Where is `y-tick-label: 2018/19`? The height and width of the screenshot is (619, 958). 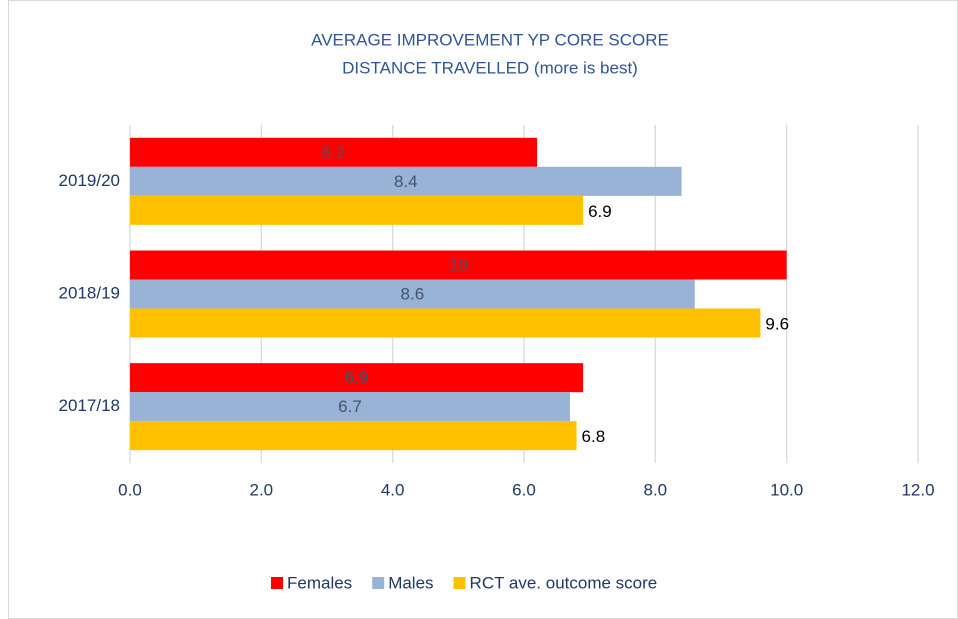 y-tick-label: 2018/19 is located at coordinates (89, 292).